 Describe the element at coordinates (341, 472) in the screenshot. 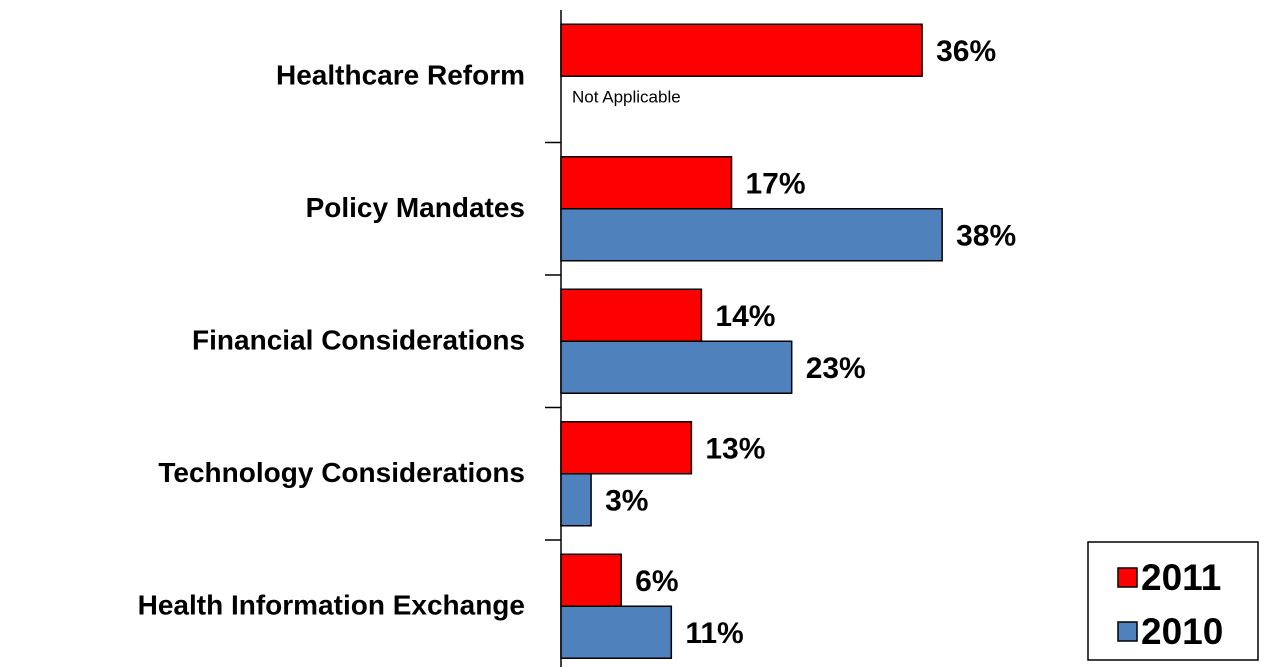

I see `category-label: Technology Considerations` at that location.